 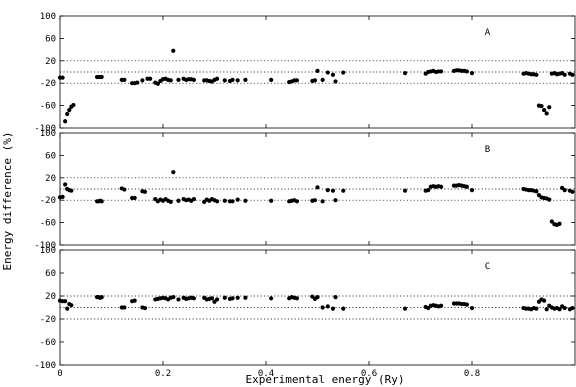 What do you see at coordinates (487, 150) in the screenshot?
I see `panel-label: B` at bounding box center [487, 150].